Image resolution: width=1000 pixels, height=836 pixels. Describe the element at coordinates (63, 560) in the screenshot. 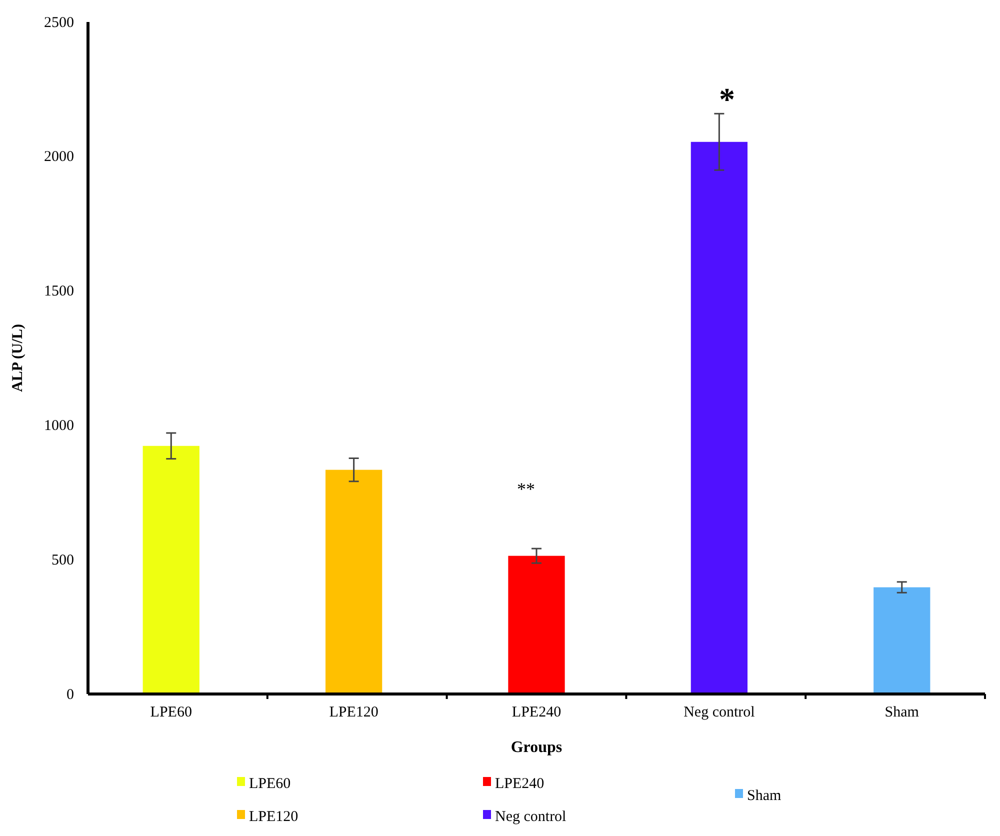

I see `y-tick-label: 500` at that location.